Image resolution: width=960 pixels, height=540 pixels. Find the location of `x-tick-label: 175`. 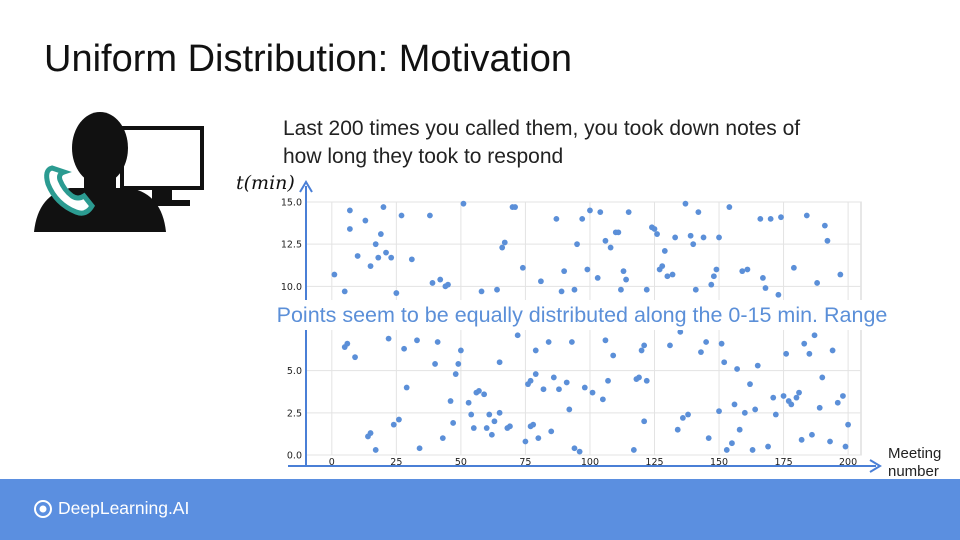

x-tick-label: 175 is located at coordinates (783, 462).